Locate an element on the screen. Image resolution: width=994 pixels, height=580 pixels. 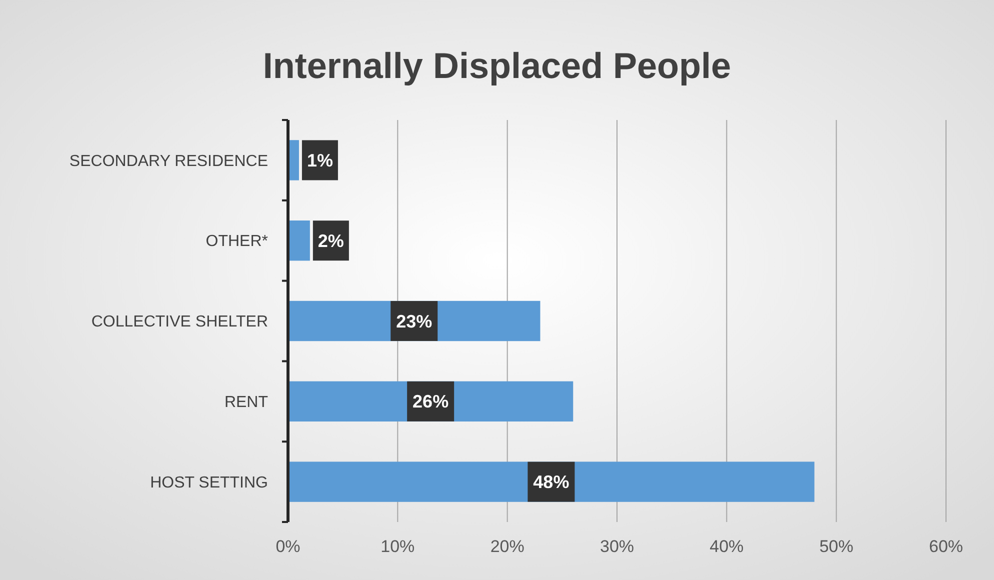
x-tick-label: 0% is located at coordinates (288, 546).